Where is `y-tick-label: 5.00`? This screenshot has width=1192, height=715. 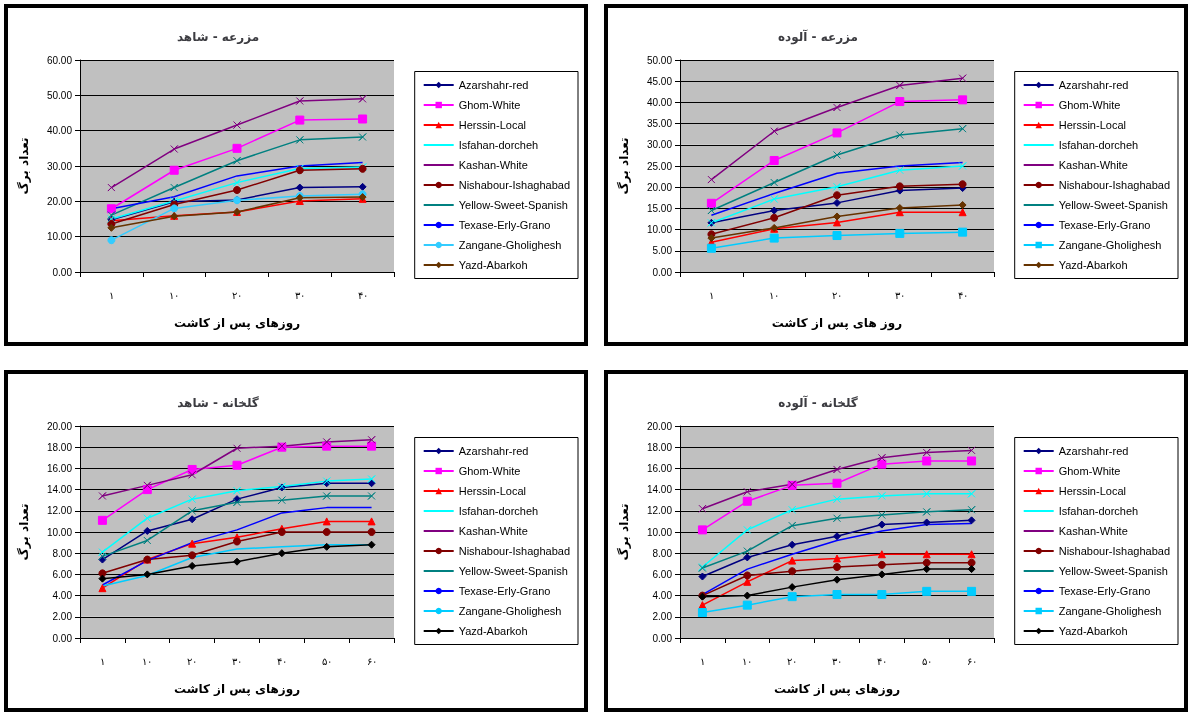
y-tick-label: 5.00 is located at coordinates (662, 251).